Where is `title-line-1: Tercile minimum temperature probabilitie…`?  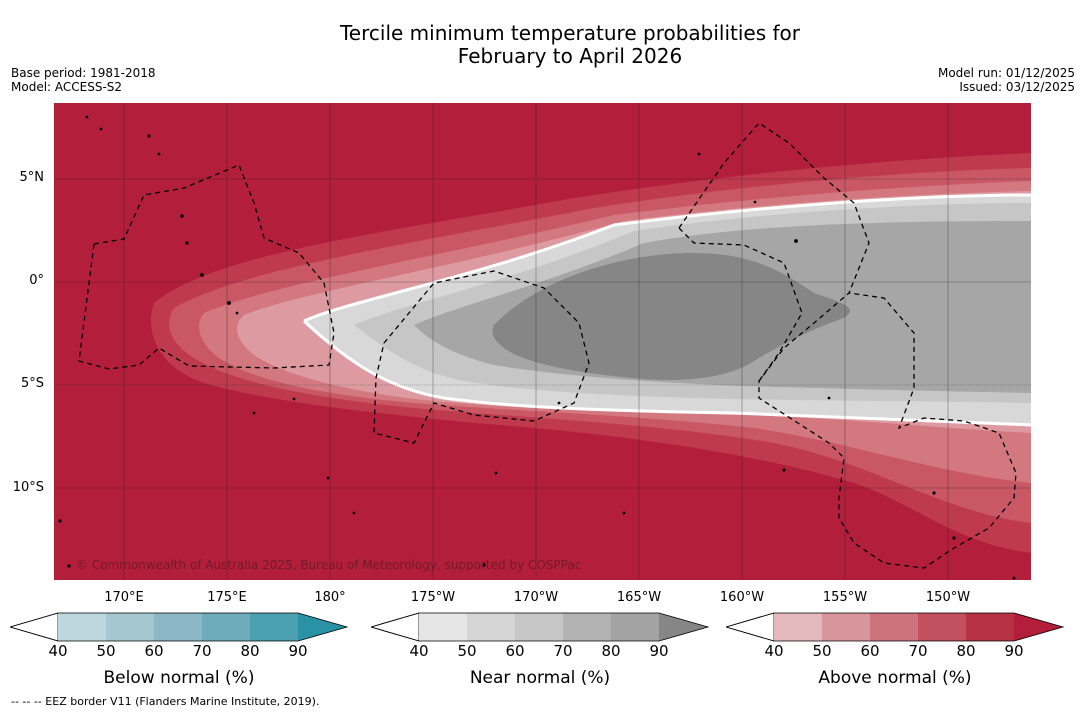 title-line-1: Tercile minimum temperature probabilitie… is located at coordinates (570, 33).